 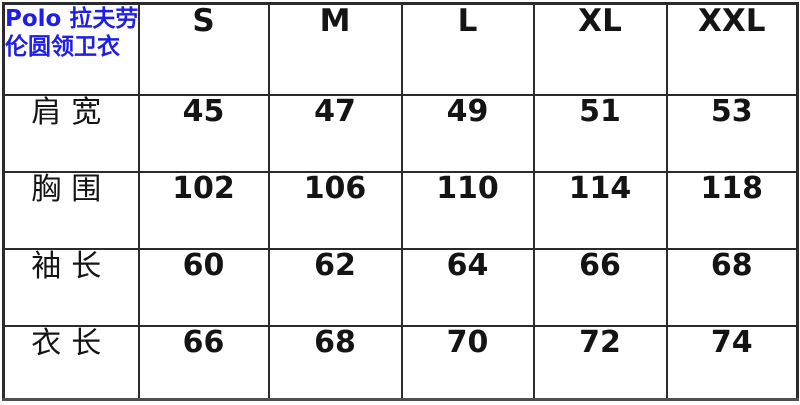 I want to click on product-title-line1: Polo 拉夫劳, so click(x=72, y=19).